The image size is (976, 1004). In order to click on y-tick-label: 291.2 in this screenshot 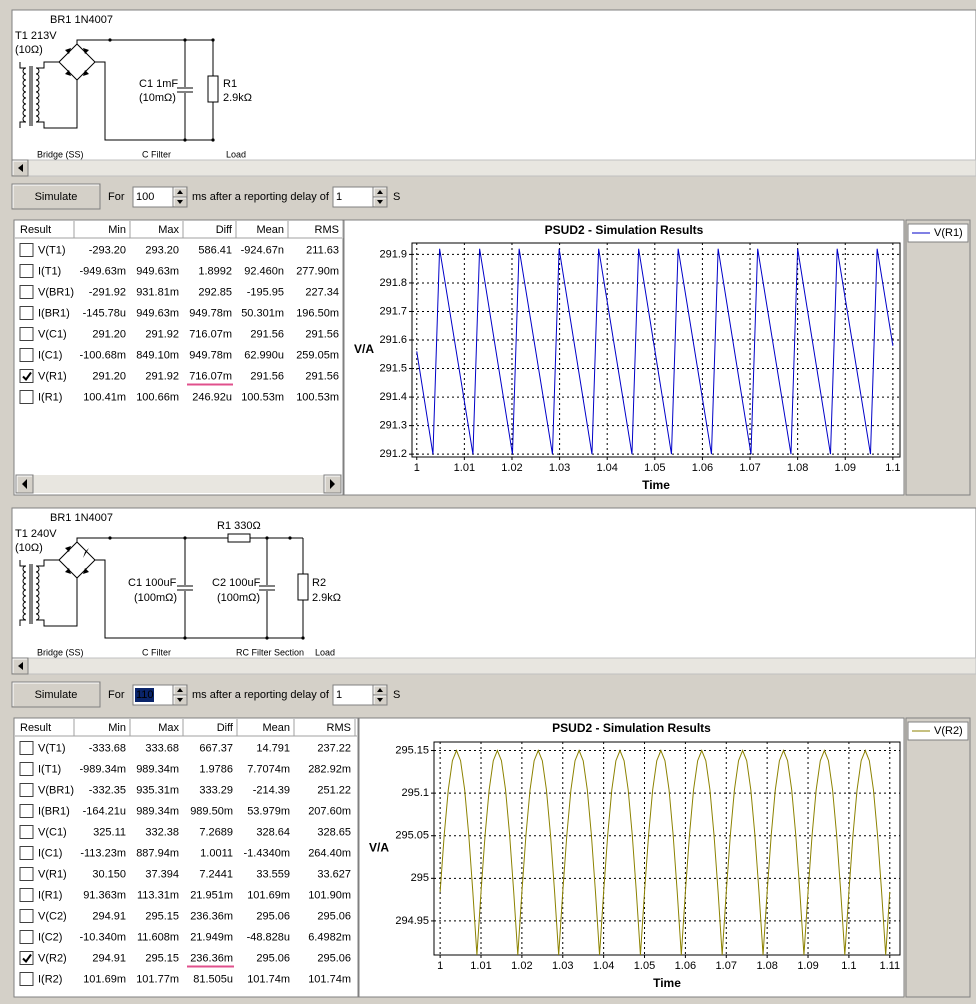, I will do `click(393, 454)`.